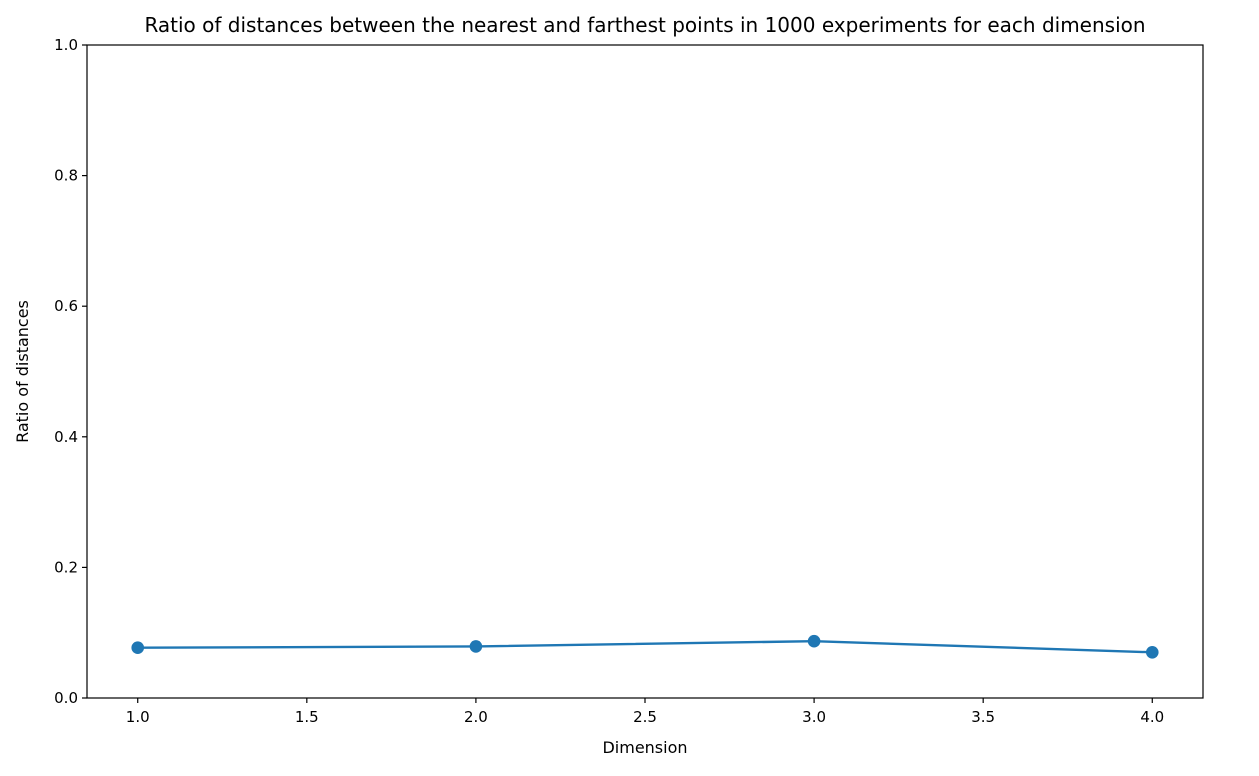 The width and height of the screenshot is (1259, 776). What do you see at coordinates (644, 747) in the screenshot?
I see `x-axis-label: Dimension` at bounding box center [644, 747].